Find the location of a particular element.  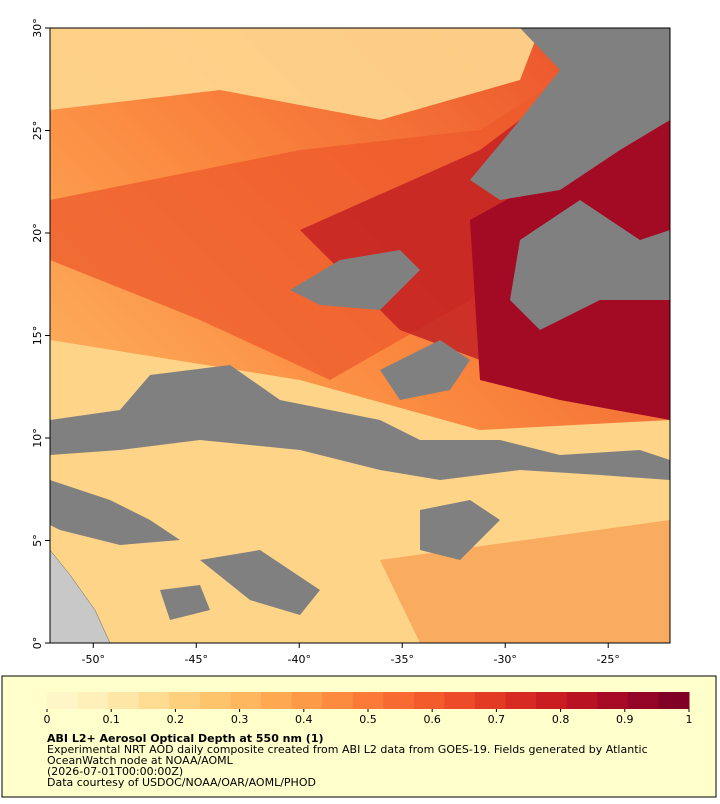

x-tick-label: -40° is located at coordinates (299, 659).